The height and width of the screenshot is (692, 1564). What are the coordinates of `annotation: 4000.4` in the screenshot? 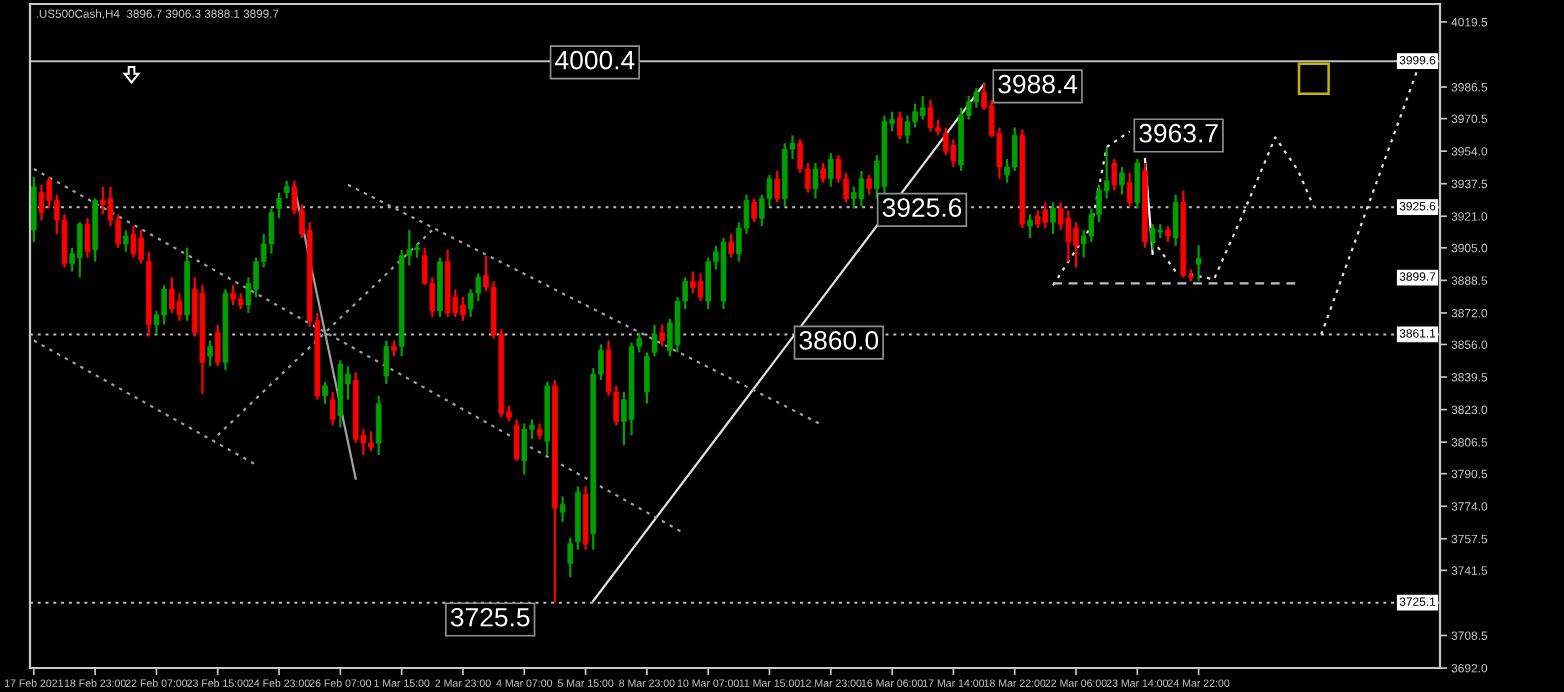 It's located at (595, 60).